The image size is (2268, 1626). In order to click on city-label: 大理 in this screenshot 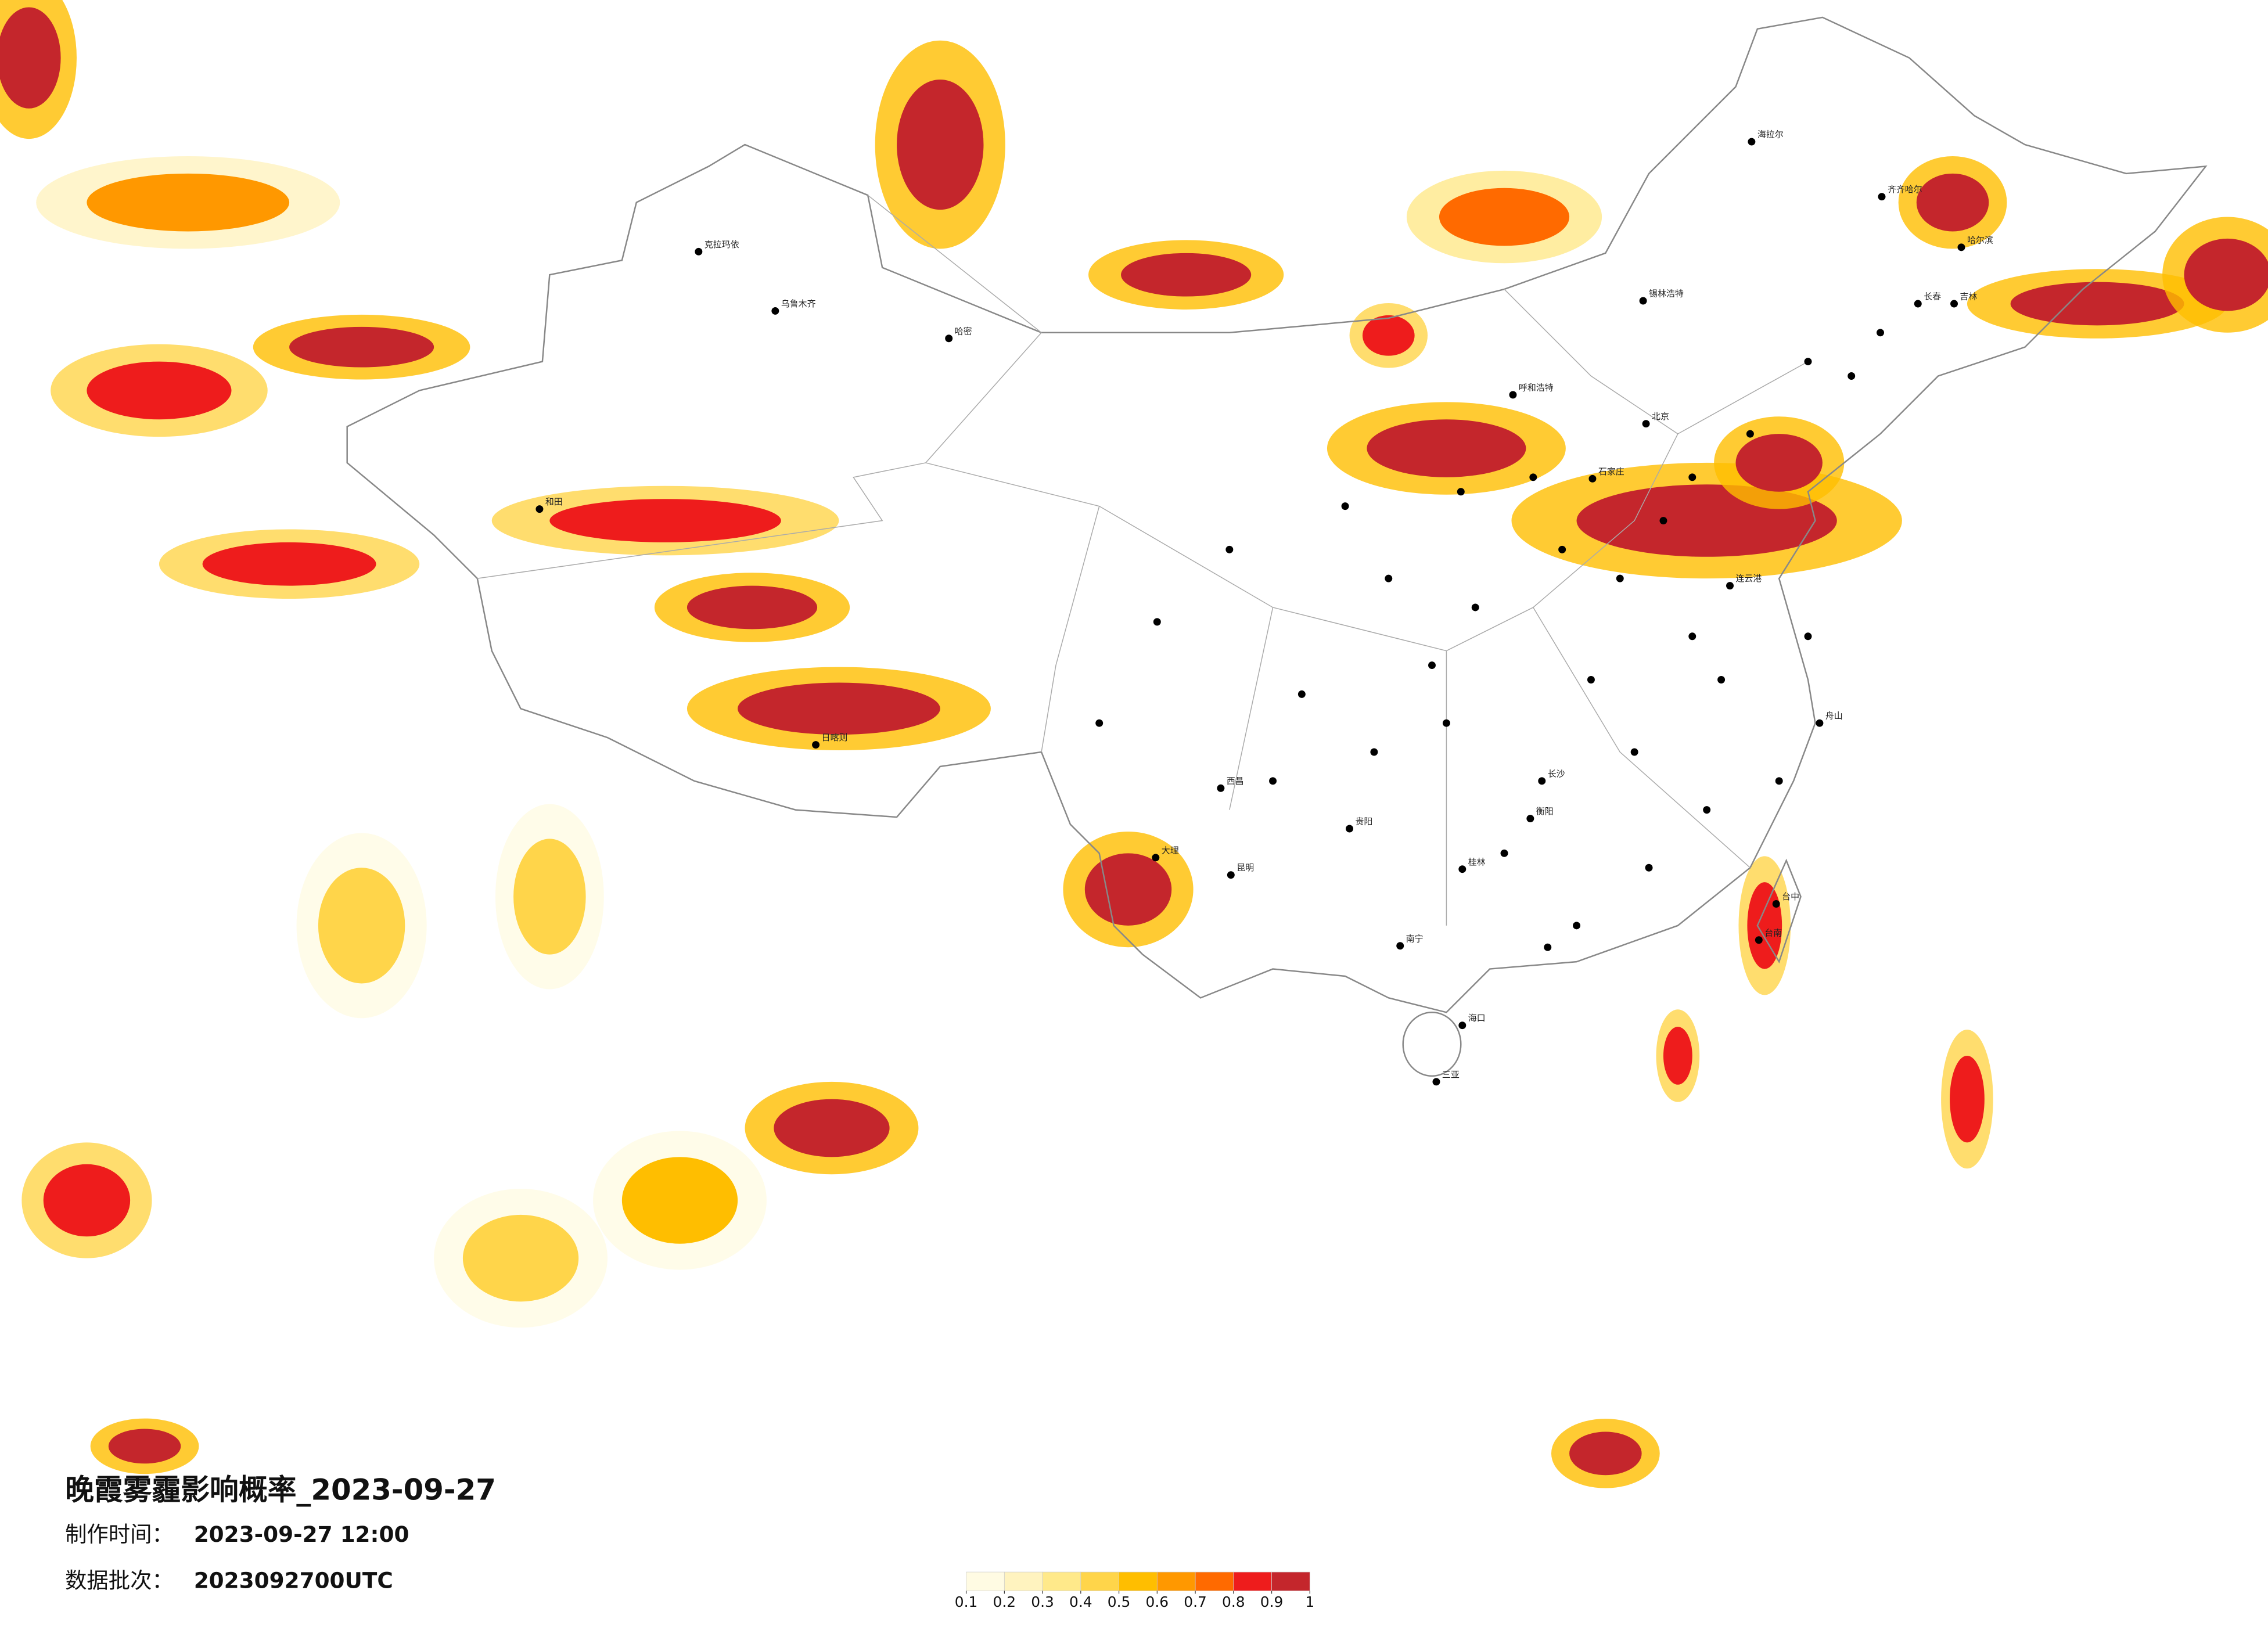, I will do `click(1170, 850)`.